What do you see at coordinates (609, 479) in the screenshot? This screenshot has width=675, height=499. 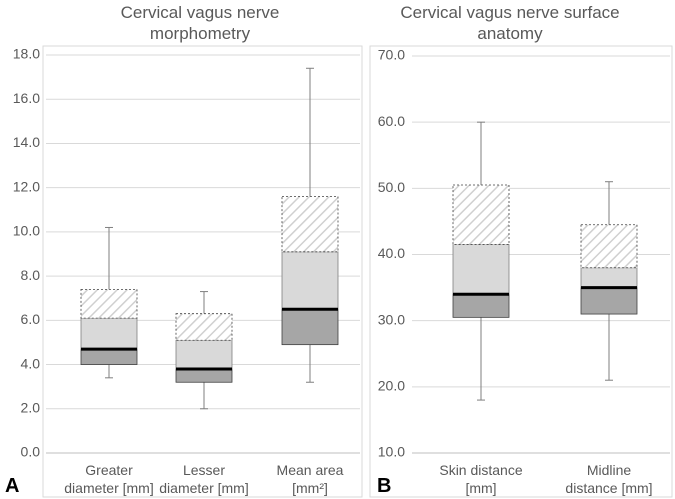 I see `x-tick-label: Midline distance [mm]` at bounding box center [609, 479].